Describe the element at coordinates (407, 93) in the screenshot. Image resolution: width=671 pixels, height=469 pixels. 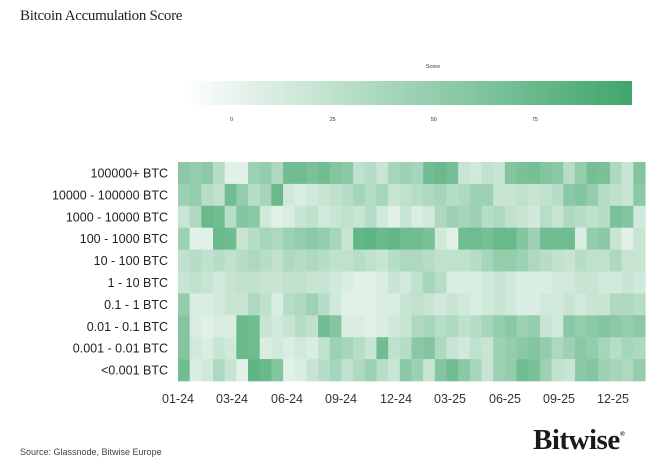
I see `colorbar` at that location.